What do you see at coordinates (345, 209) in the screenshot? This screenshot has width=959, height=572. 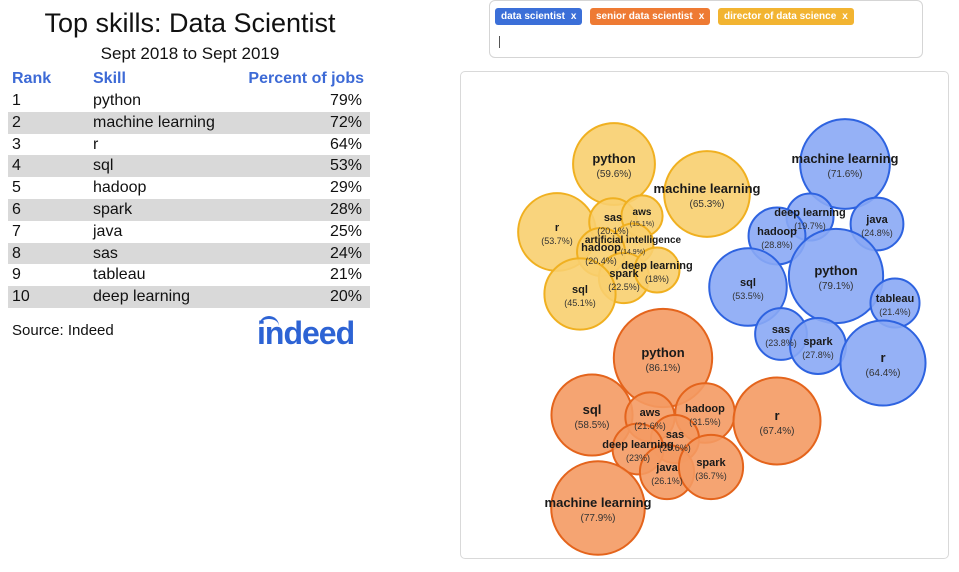 I see `row-percent: 28%` at bounding box center [345, 209].